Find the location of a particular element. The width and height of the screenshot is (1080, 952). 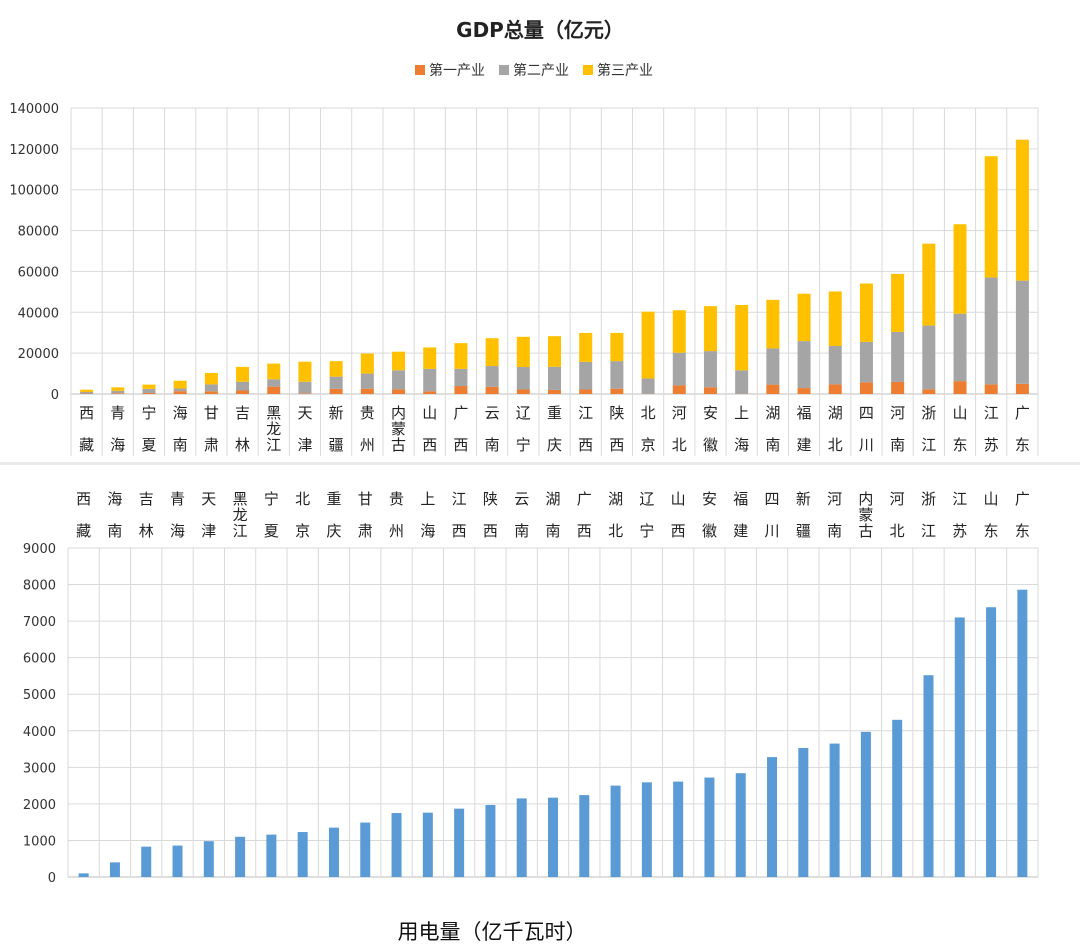

x-tick-label: 北京 is located at coordinates (648, 429).